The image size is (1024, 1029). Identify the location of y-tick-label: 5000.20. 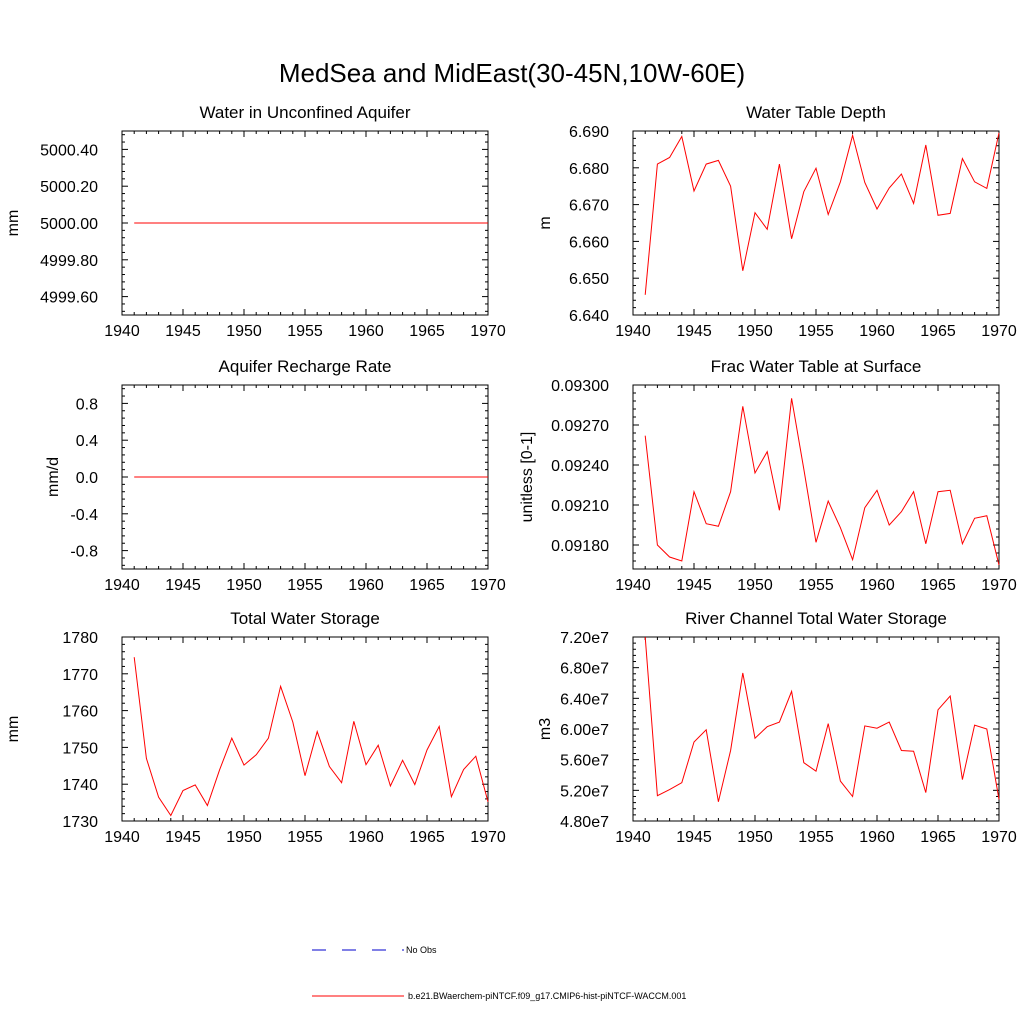
(69, 187).